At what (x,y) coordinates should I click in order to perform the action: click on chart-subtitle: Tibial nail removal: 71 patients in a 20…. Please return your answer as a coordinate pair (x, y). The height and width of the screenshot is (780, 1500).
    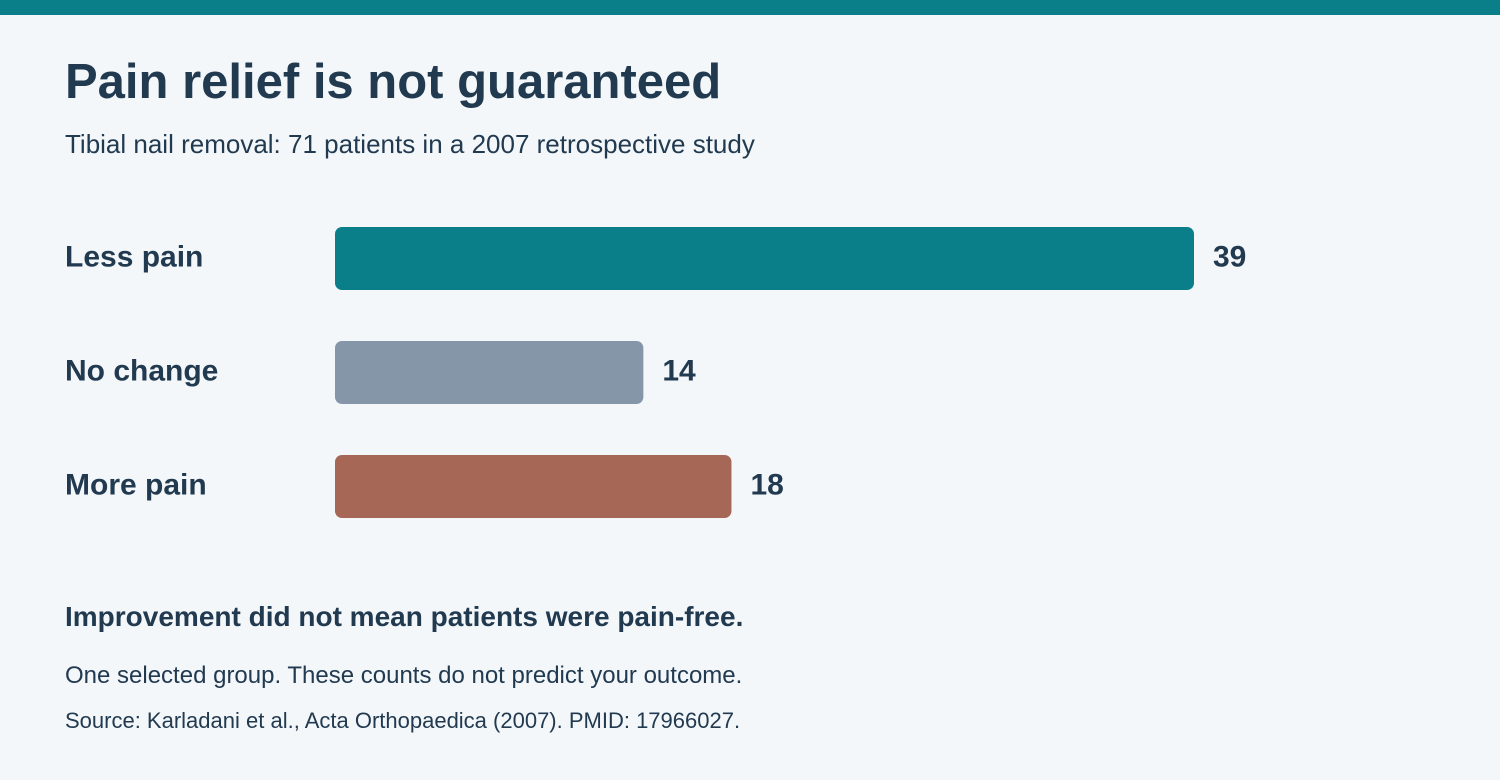
    Looking at the image, I should click on (410, 144).